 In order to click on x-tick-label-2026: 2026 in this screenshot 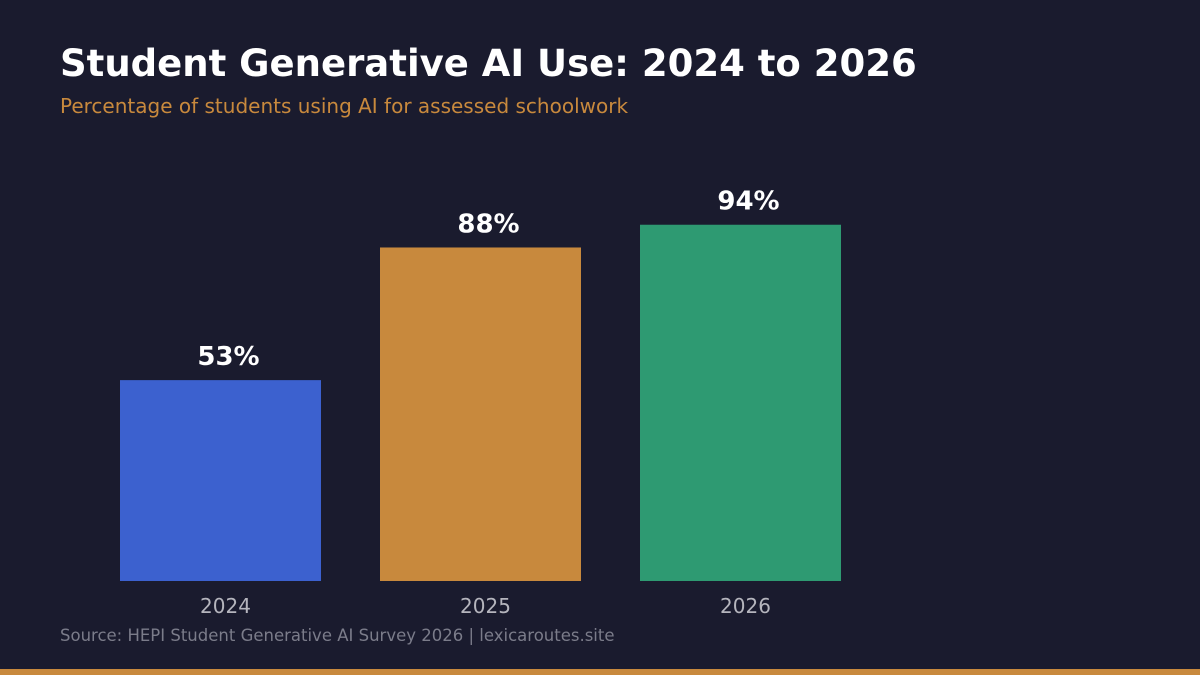, I will do `click(745, 606)`.